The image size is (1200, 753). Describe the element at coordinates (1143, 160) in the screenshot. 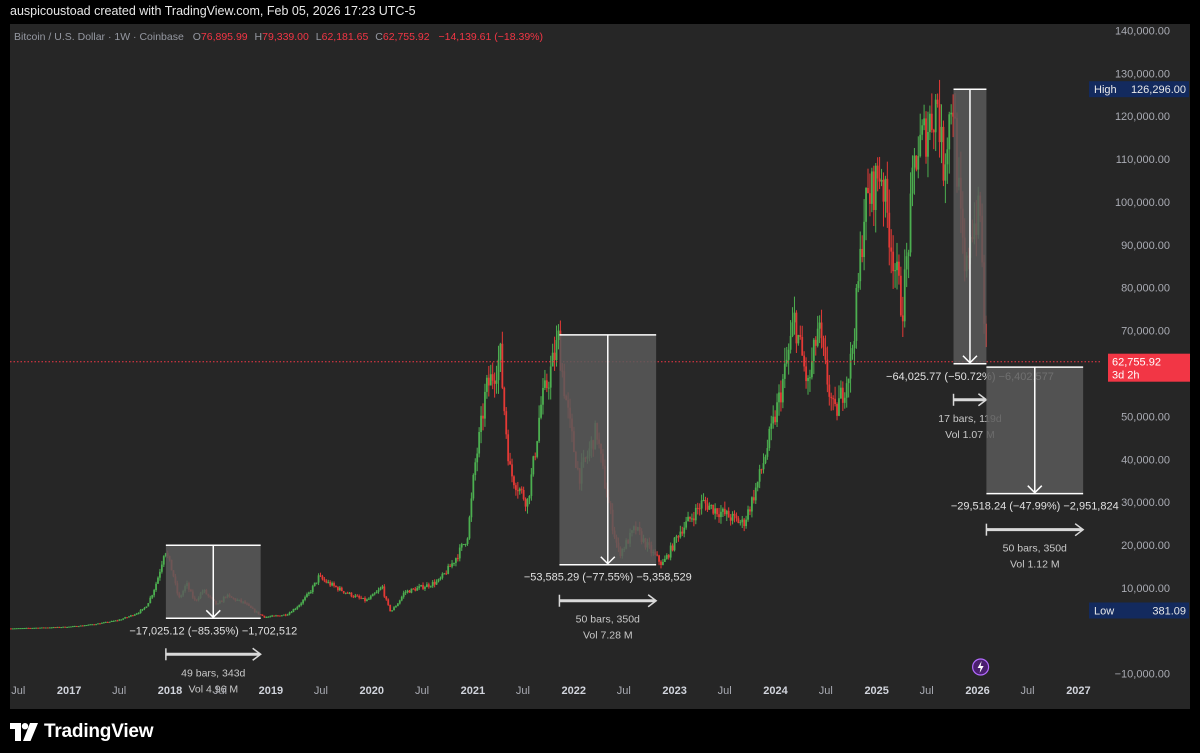

I see `y-tick-label: 110,000.00` at that location.